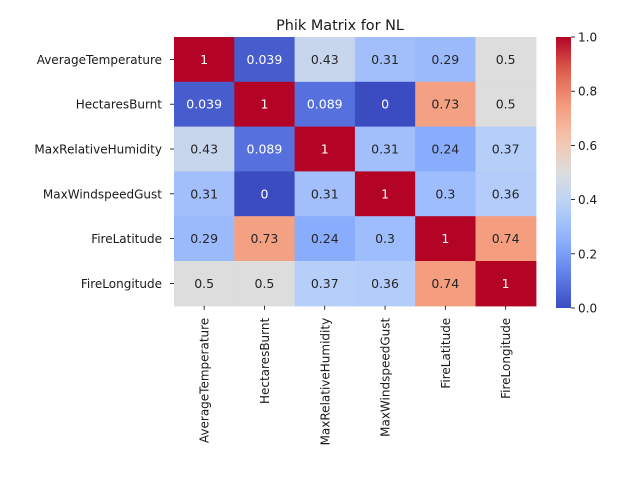  Describe the element at coordinates (587, 92) in the screenshot. I see `colorbar-tick-label: 0.8` at that location.